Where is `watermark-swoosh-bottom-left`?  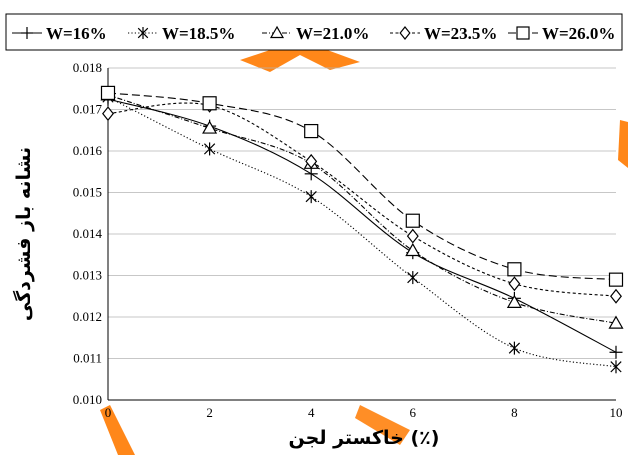 watermark-swoosh-bottom-left is located at coordinates (117, 430).